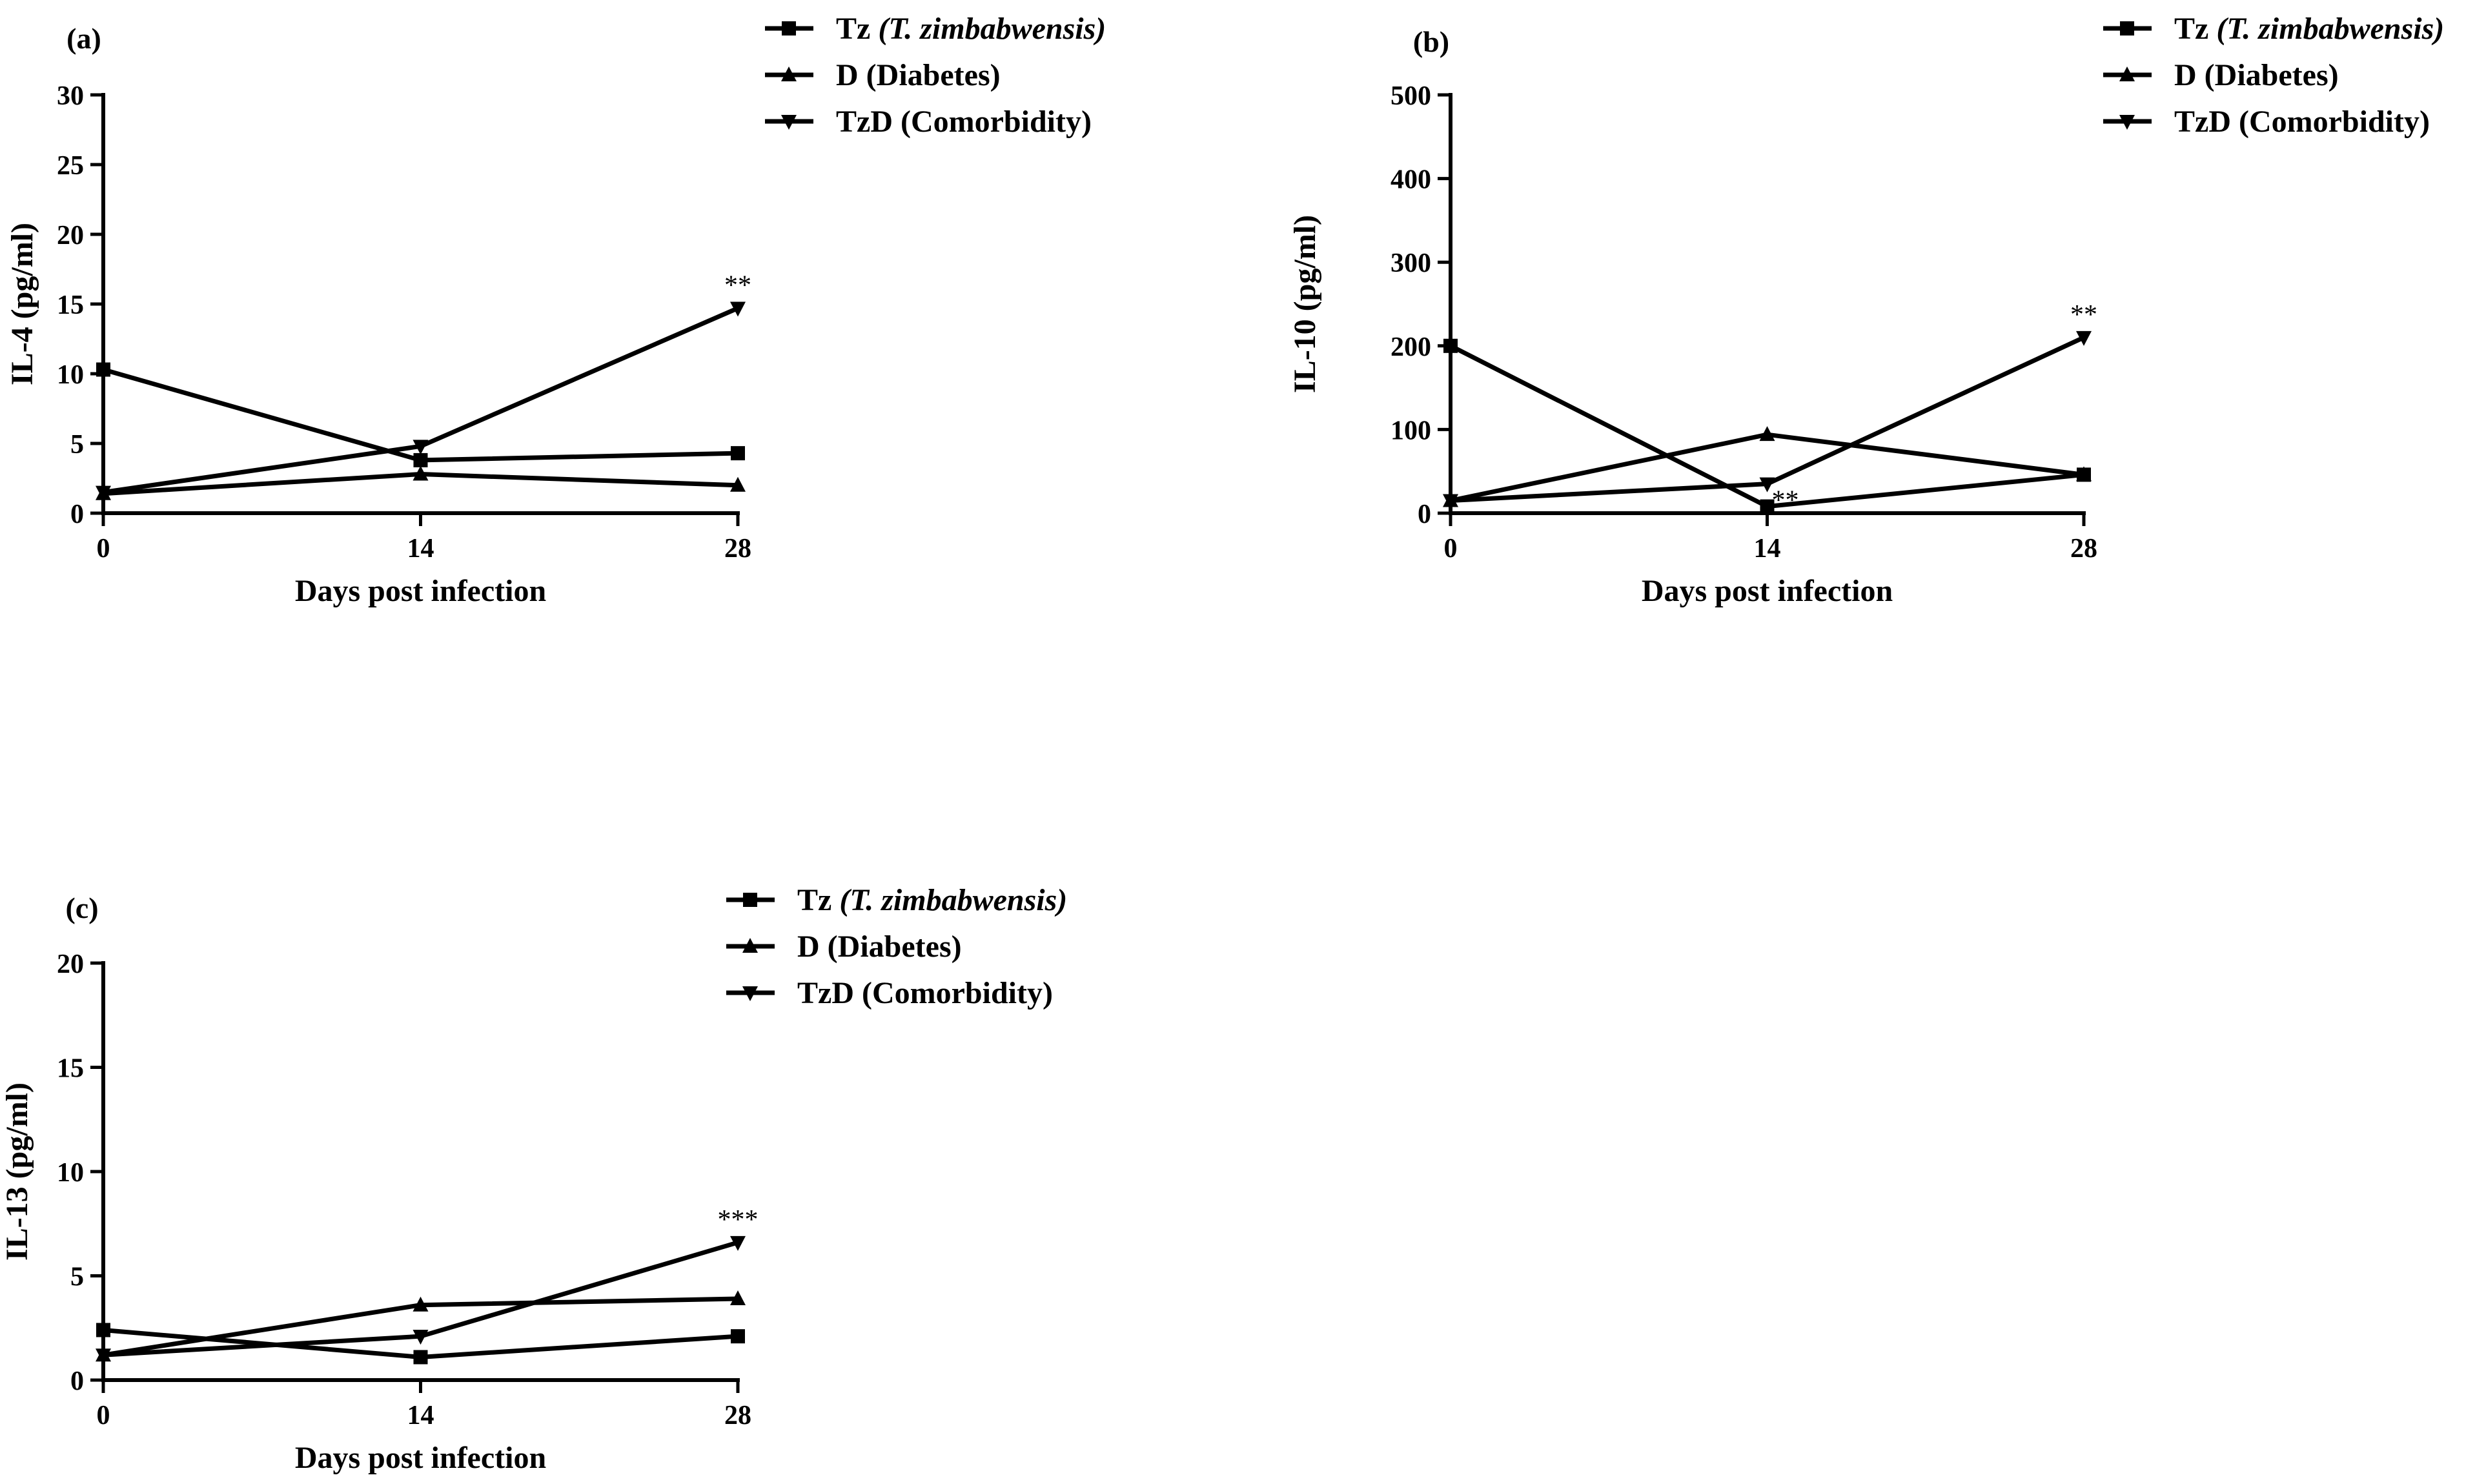  What do you see at coordinates (739, 1220) in the screenshot?
I see `significance-label: ***` at bounding box center [739, 1220].